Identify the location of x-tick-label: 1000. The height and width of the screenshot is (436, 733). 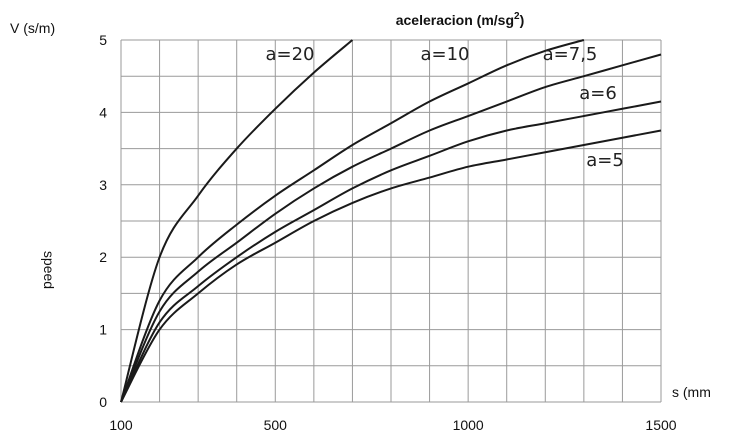
(468, 425).